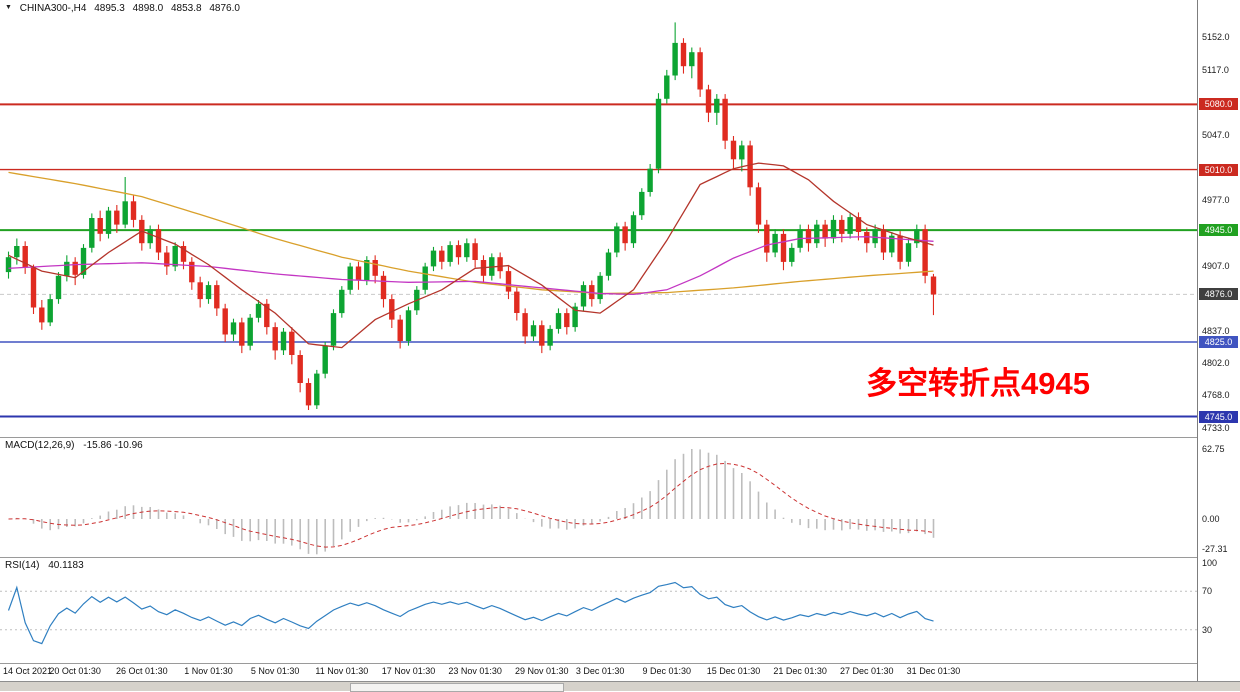 Image resolution: width=1240 pixels, height=692 pixels. Describe the element at coordinates (208, 671) in the screenshot. I see `time-axis-label: 1 Nov 01:30` at that location.